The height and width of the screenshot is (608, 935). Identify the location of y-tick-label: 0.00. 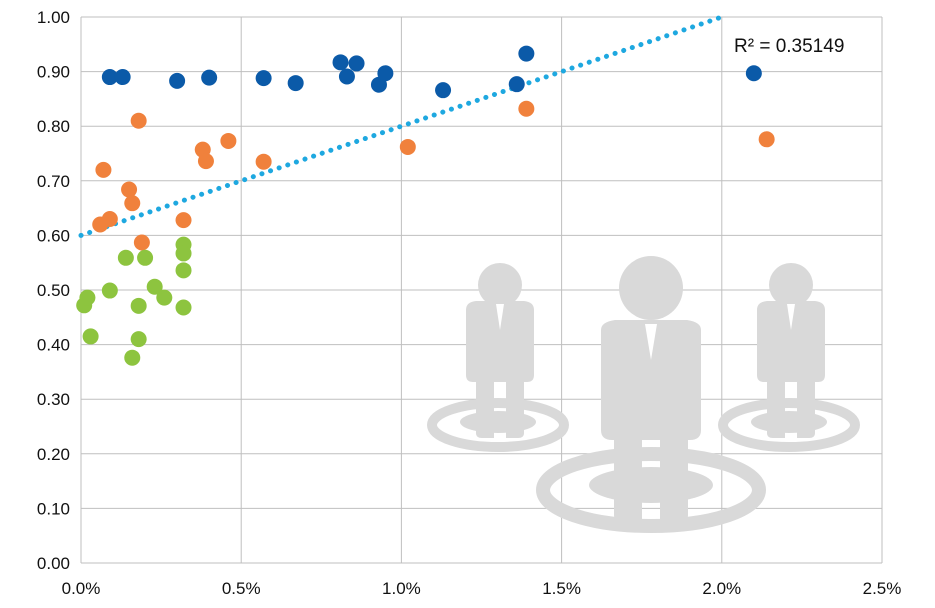
(53, 563).